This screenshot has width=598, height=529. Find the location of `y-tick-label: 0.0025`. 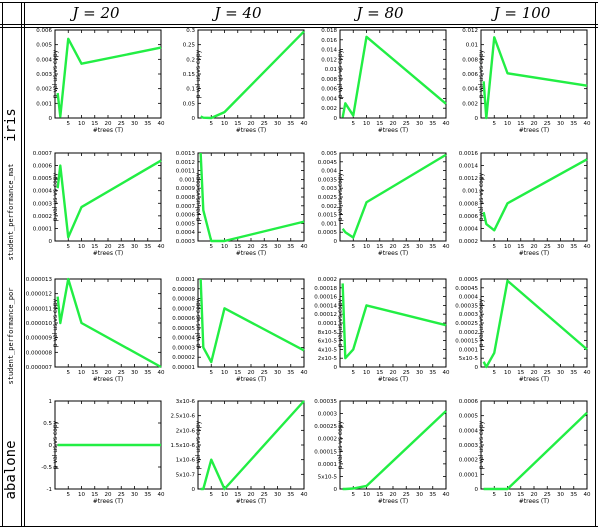

y-tick-label: 0.0025 is located at coordinates (328, 198).